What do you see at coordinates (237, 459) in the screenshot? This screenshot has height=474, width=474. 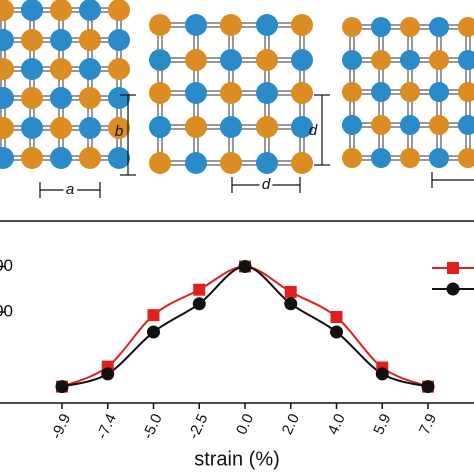 I see `x-axis-label: strain (%)` at bounding box center [237, 459].